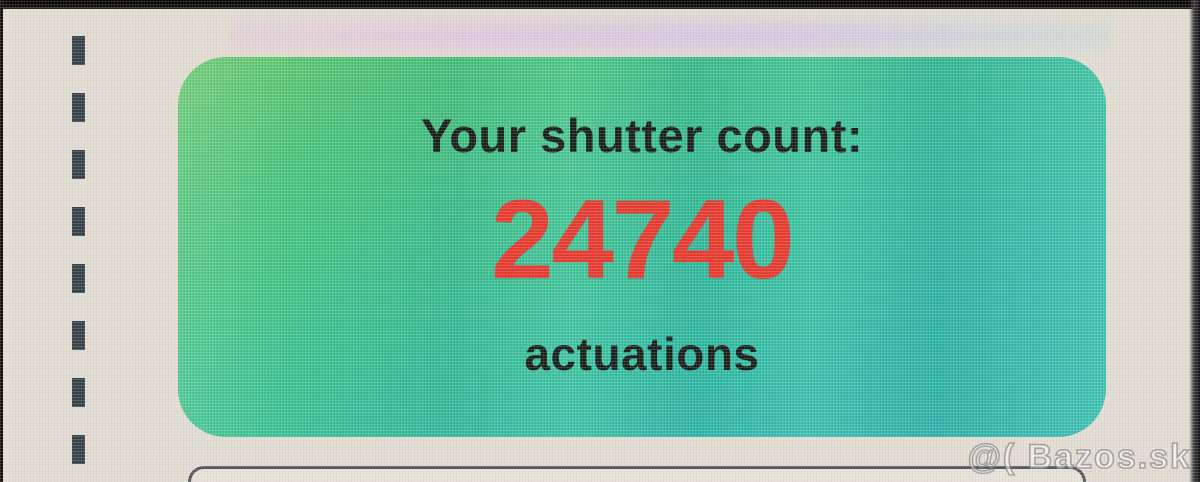  Describe the element at coordinates (600, 4) in the screenshot. I see `monitor-top-bezel` at that location.